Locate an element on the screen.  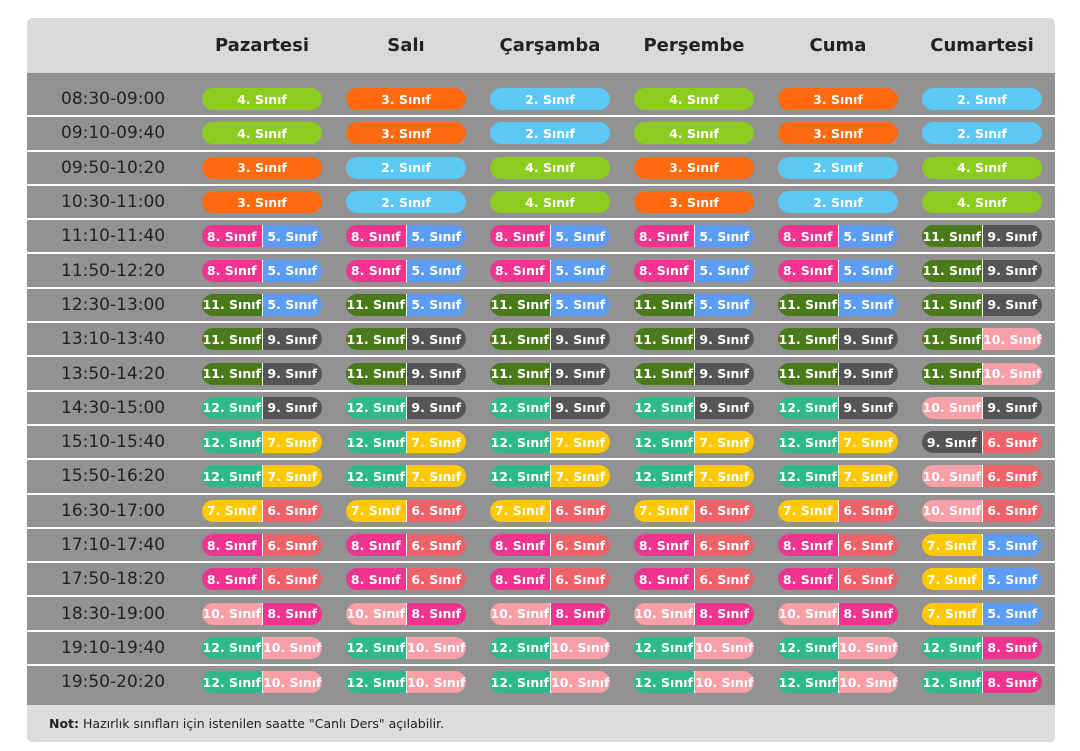
class-pill: 8. Sınıf 6. Sınıf is located at coordinates (694, 545).